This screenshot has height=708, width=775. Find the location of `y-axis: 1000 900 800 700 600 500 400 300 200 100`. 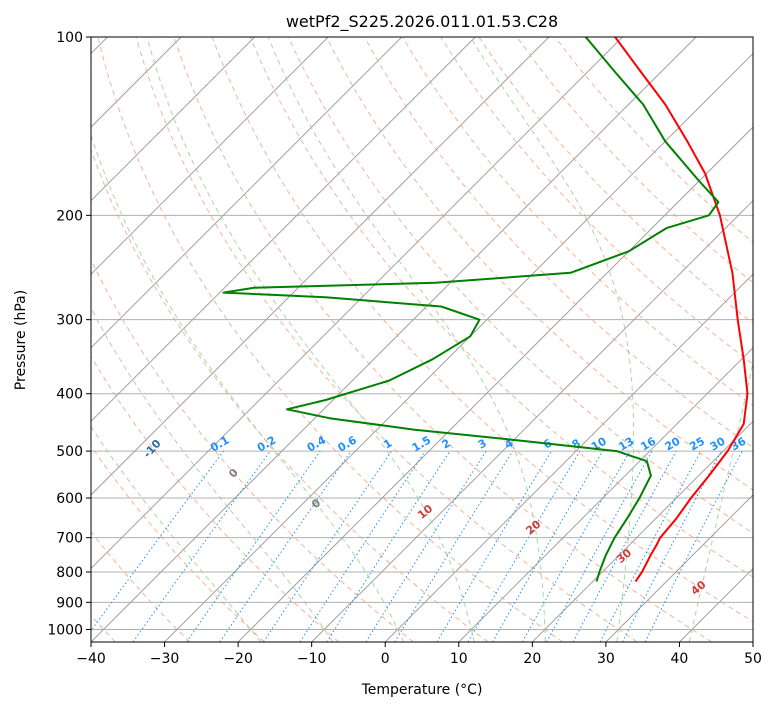

y-axis: 1000 900 800 700 600 500 400 300 200 100 is located at coordinates (69, 334).